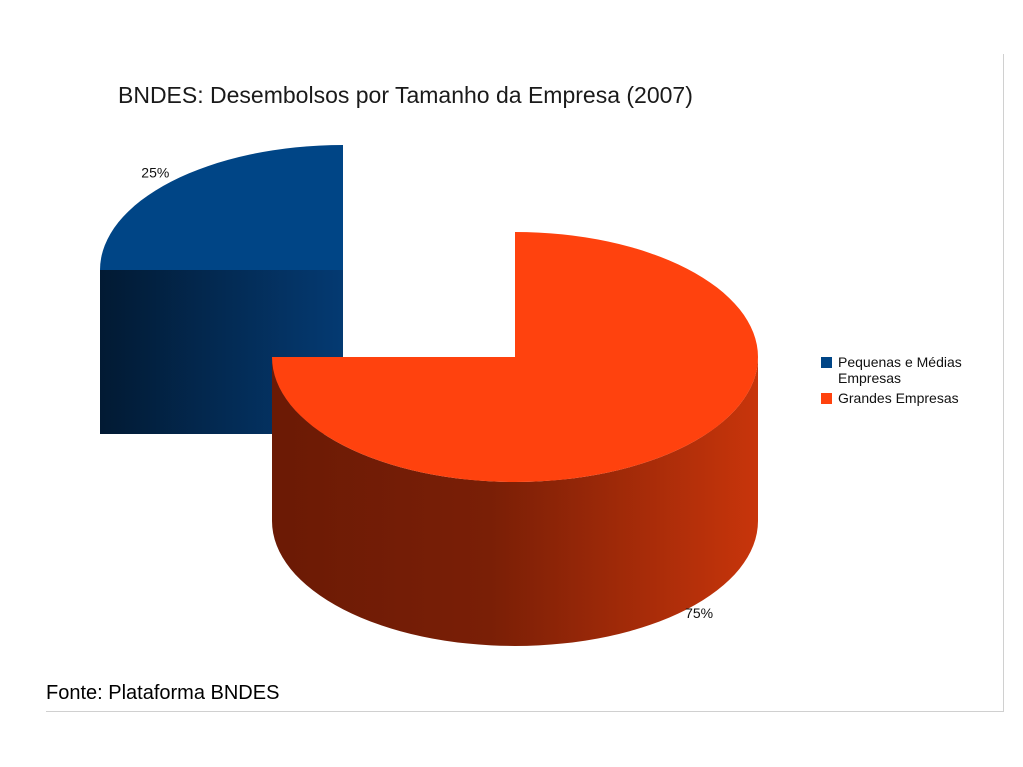 Image resolution: width=1023 pixels, height=767 pixels. Describe the element at coordinates (221, 207) in the screenshot. I see `slice-top-pequenas-medias` at that location.